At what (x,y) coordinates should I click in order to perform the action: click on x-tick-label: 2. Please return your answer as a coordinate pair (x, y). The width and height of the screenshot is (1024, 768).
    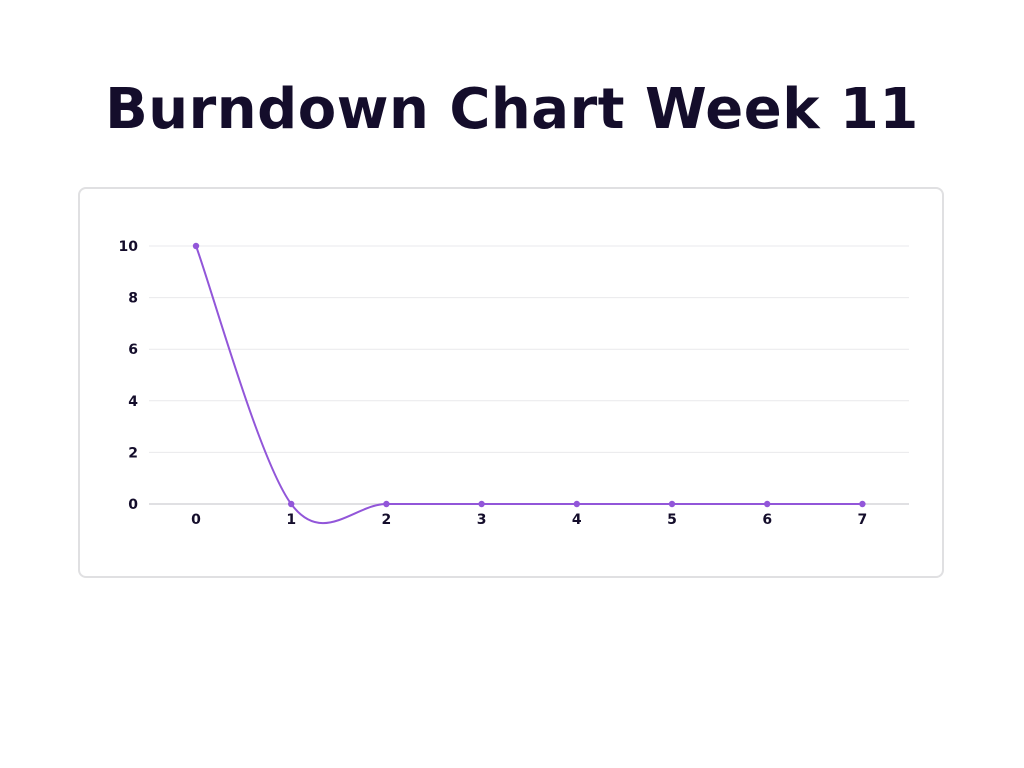
    Looking at the image, I should click on (387, 520).